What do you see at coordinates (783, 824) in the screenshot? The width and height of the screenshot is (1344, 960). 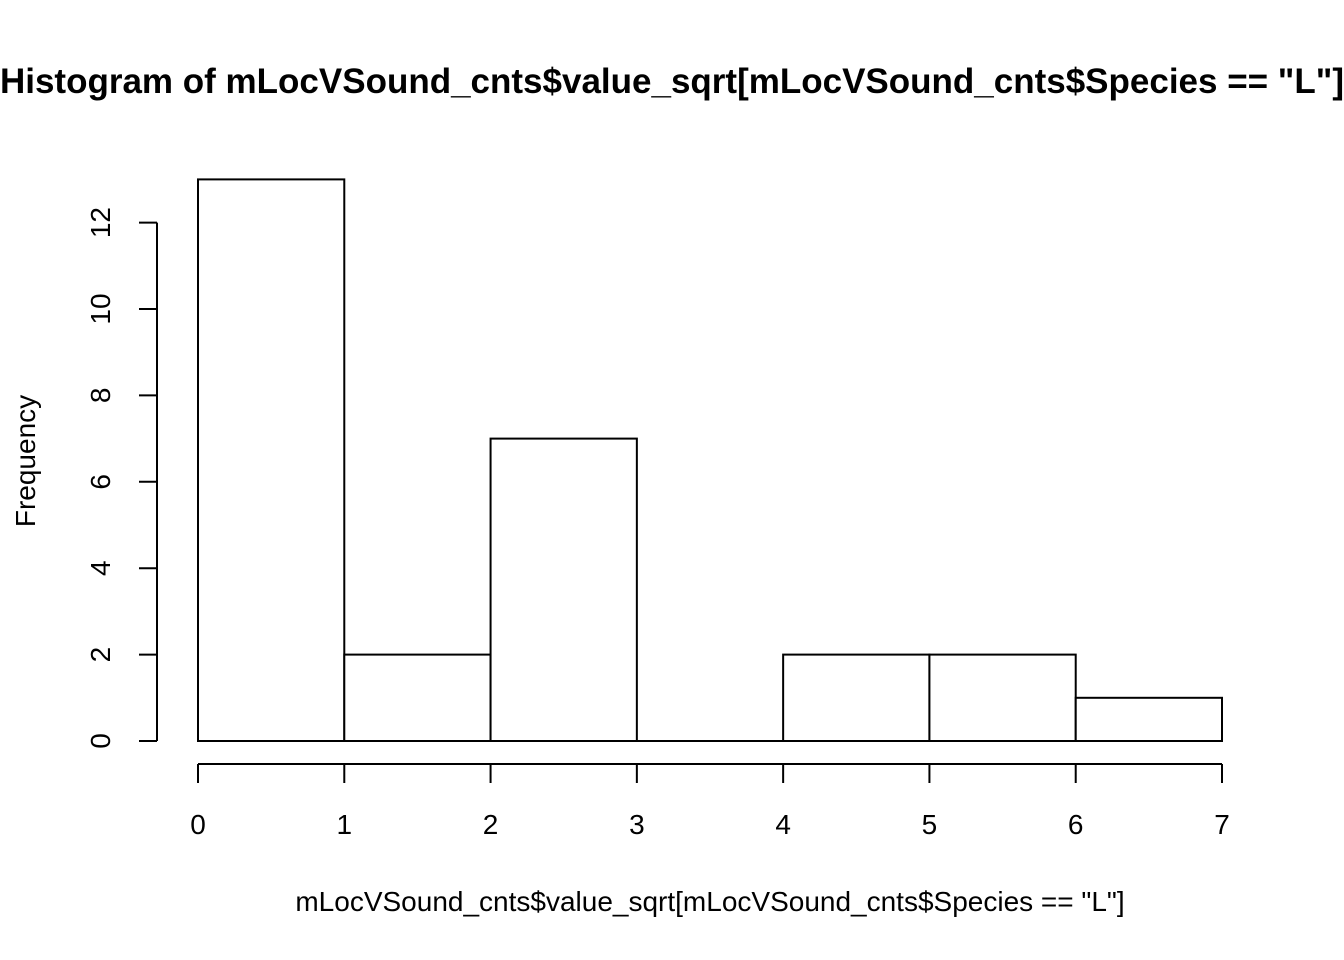 I see `x-tick-label: 4` at bounding box center [783, 824].